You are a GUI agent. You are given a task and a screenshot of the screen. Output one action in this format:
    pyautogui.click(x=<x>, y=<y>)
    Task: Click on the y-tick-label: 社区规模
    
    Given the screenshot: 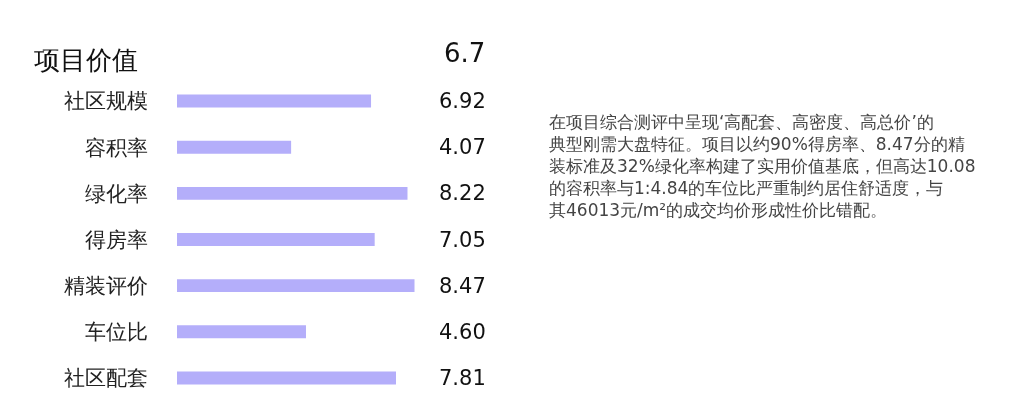 What is the action you would take?
    pyautogui.click(x=106, y=101)
    